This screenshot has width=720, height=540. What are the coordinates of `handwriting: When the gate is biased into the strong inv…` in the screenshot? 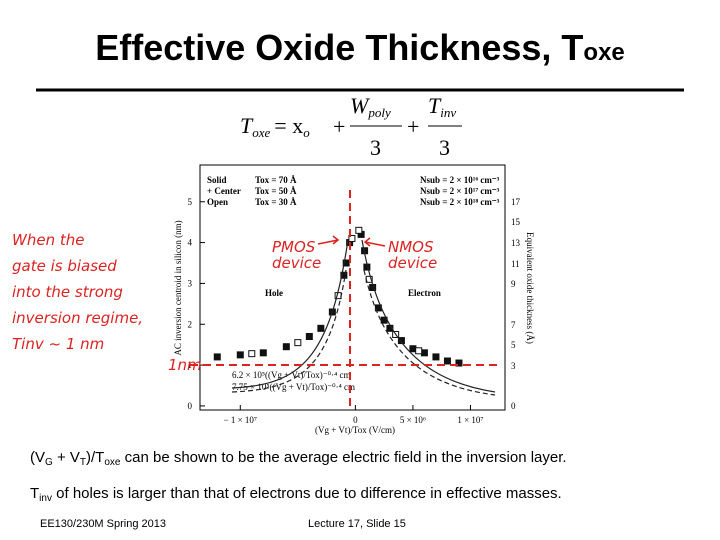 It's located at (224, 292).